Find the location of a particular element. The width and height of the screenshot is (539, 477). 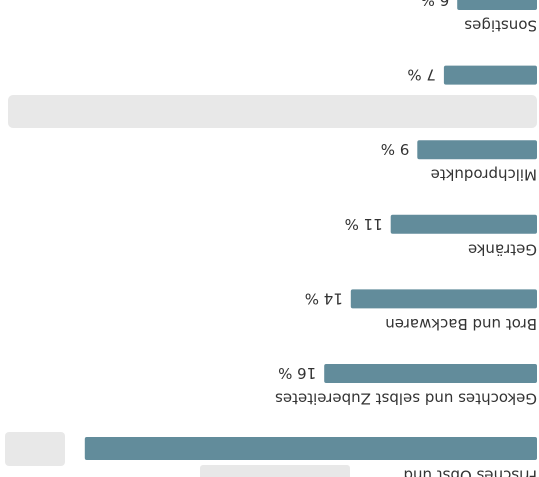

skeleton-button is located at coordinates (35, 449).